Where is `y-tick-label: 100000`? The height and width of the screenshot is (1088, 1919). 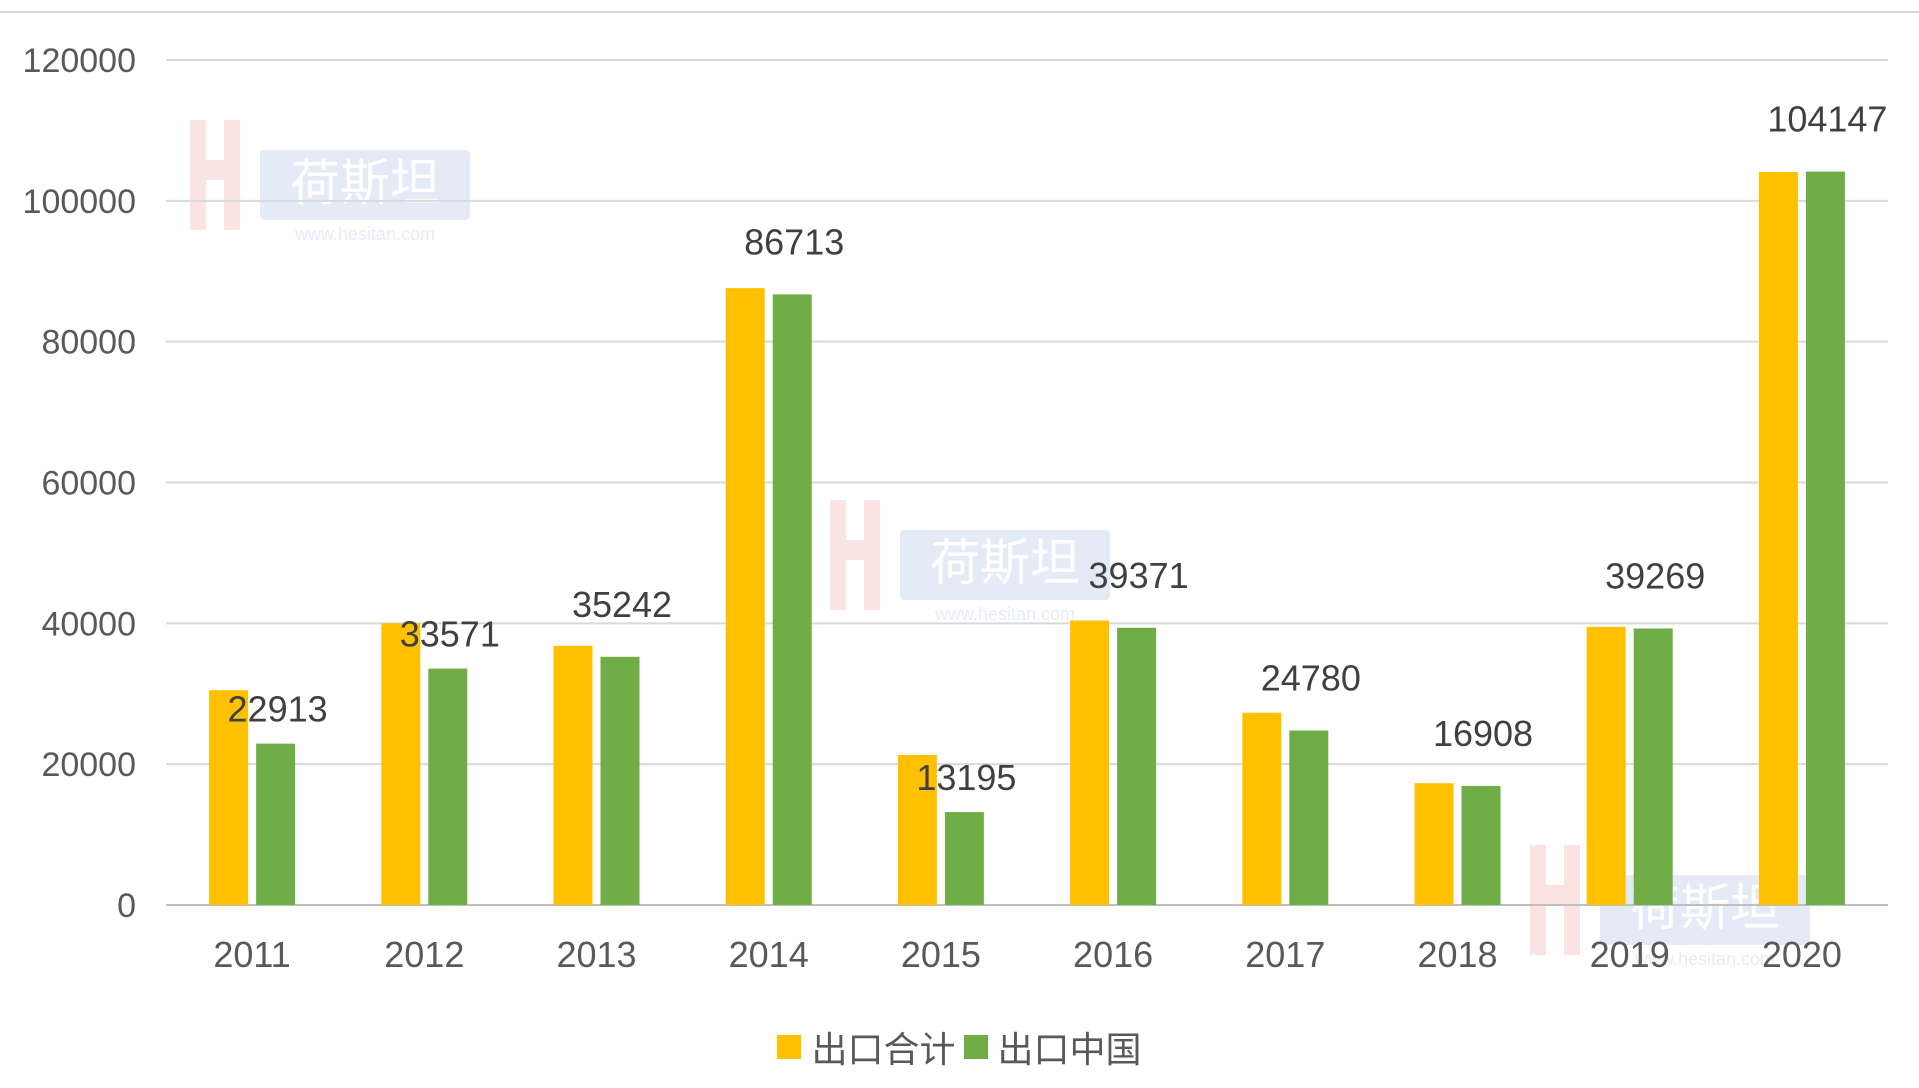 y-tick-label: 100000 is located at coordinates (79, 202).